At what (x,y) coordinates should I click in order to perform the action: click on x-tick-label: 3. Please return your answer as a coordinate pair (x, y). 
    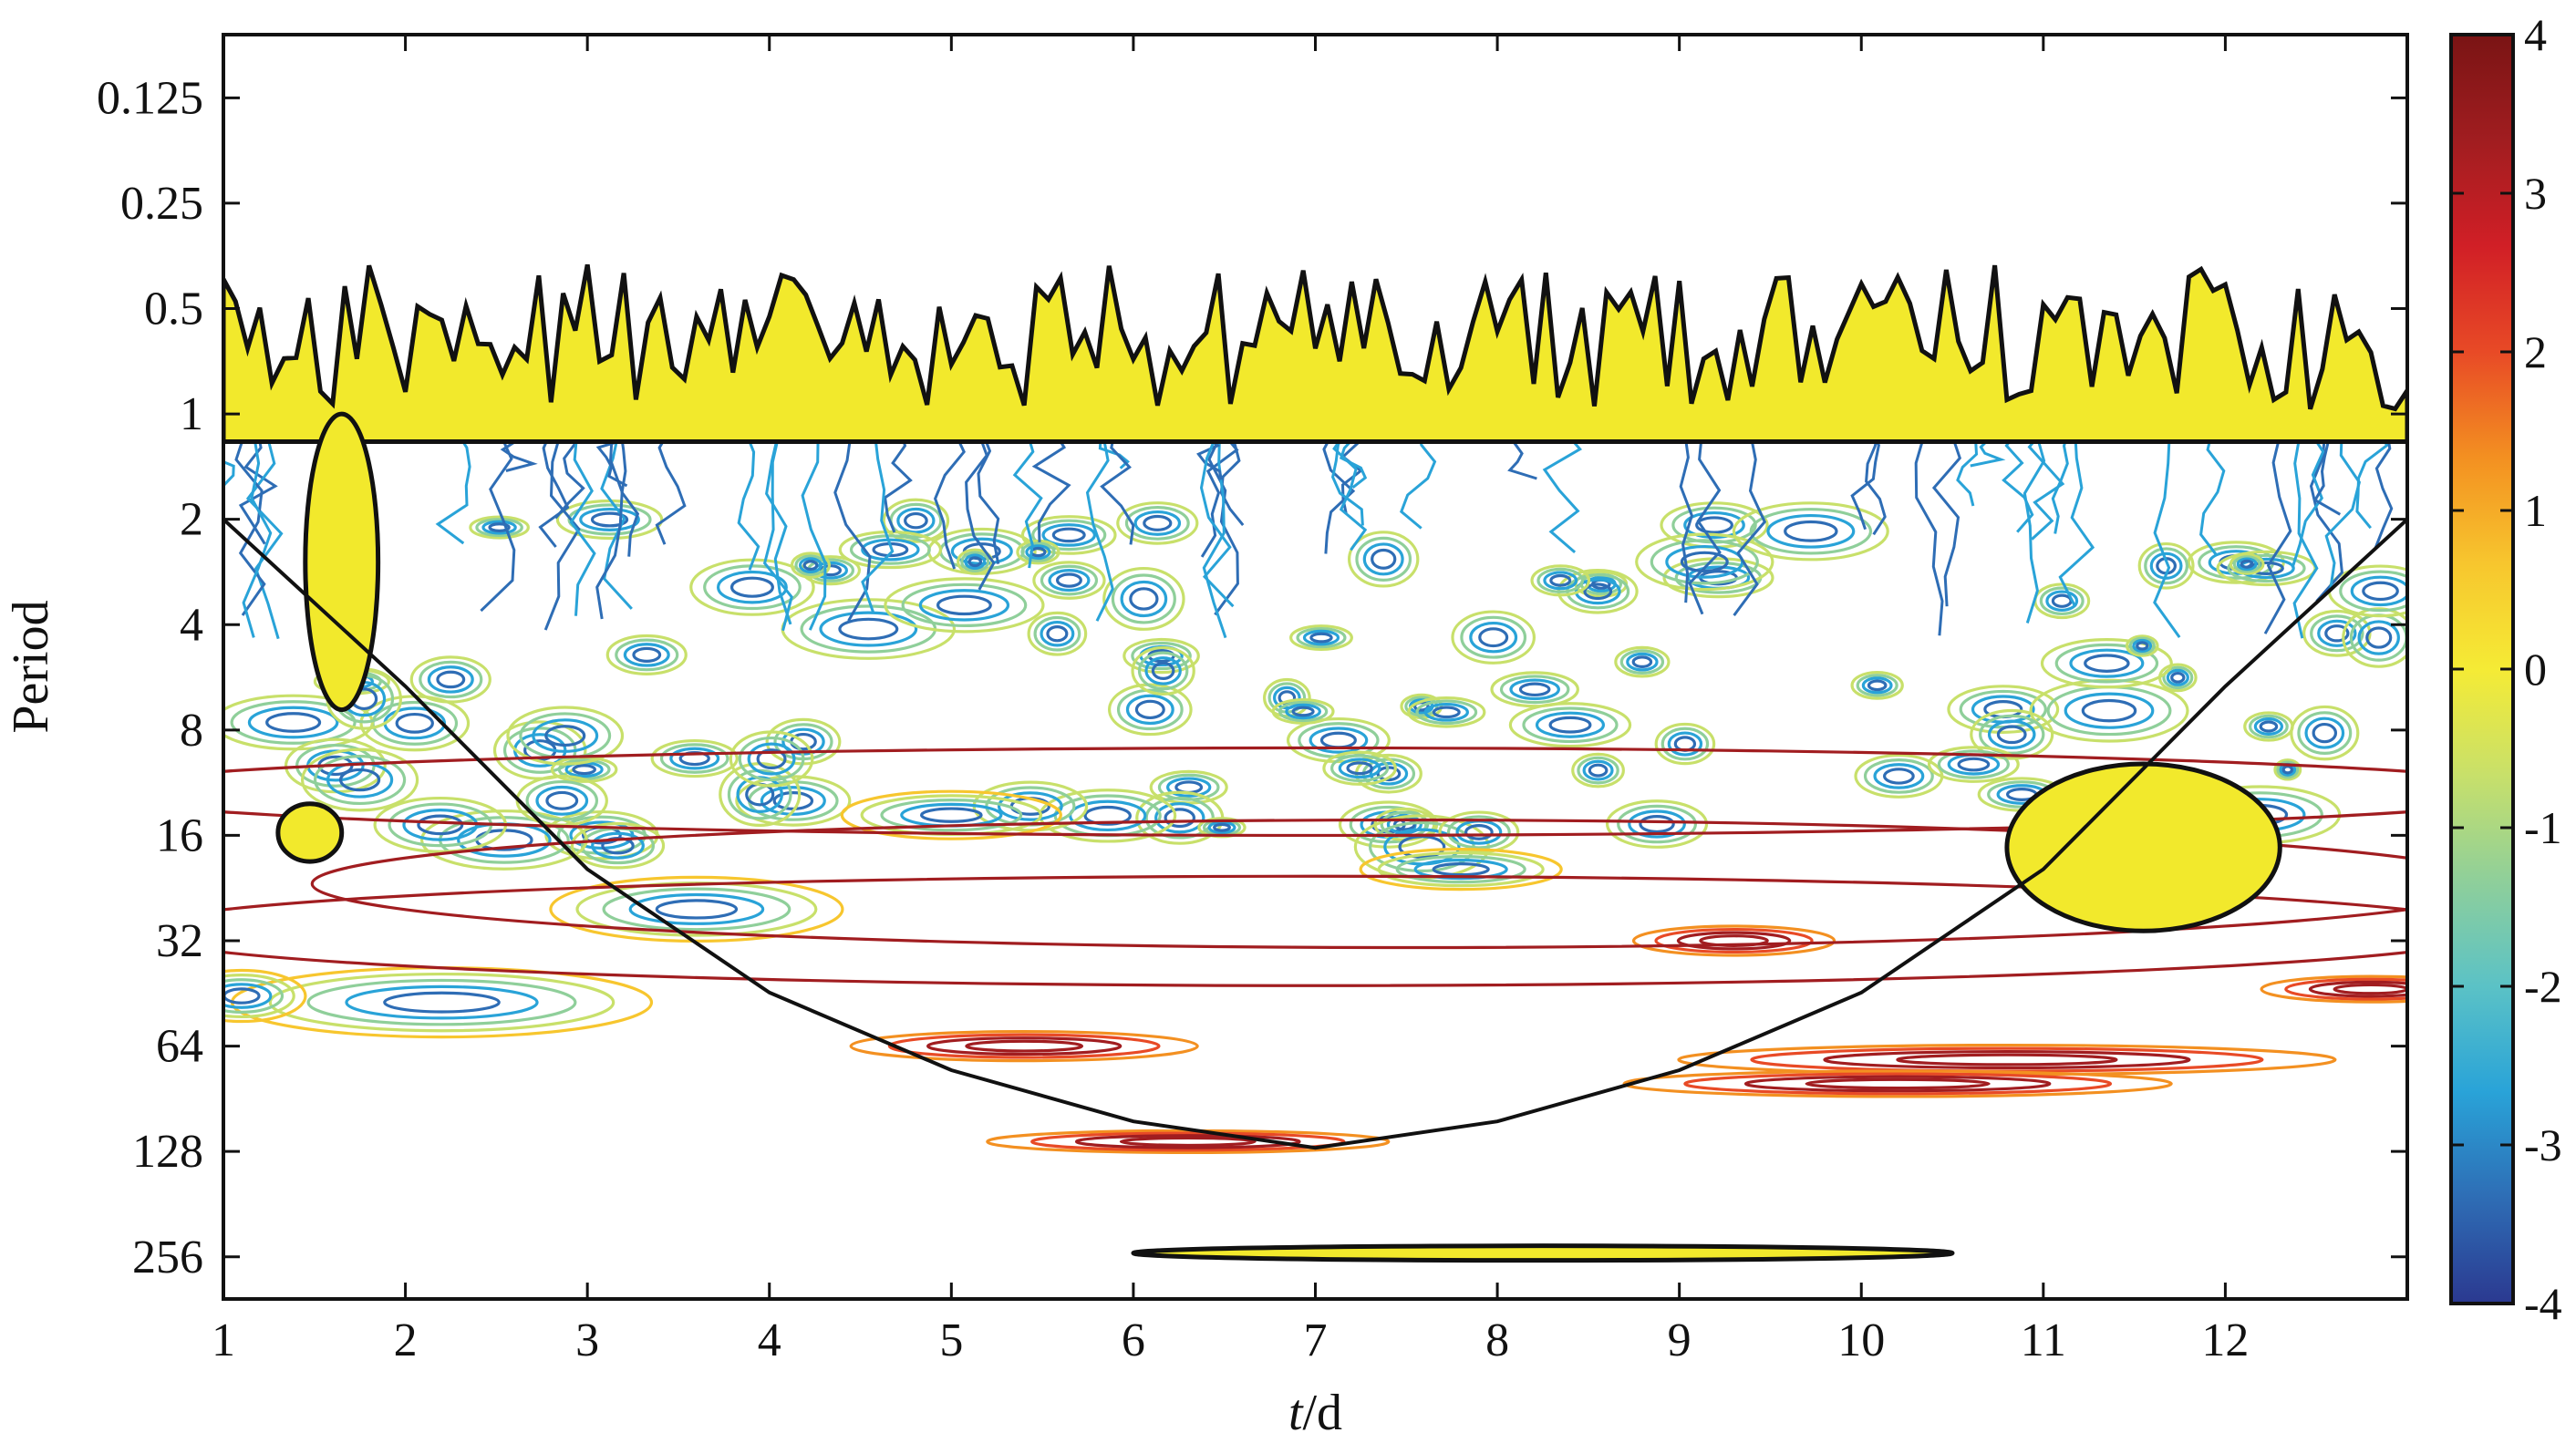
    Looking at the image, I should click on (587, 1340).